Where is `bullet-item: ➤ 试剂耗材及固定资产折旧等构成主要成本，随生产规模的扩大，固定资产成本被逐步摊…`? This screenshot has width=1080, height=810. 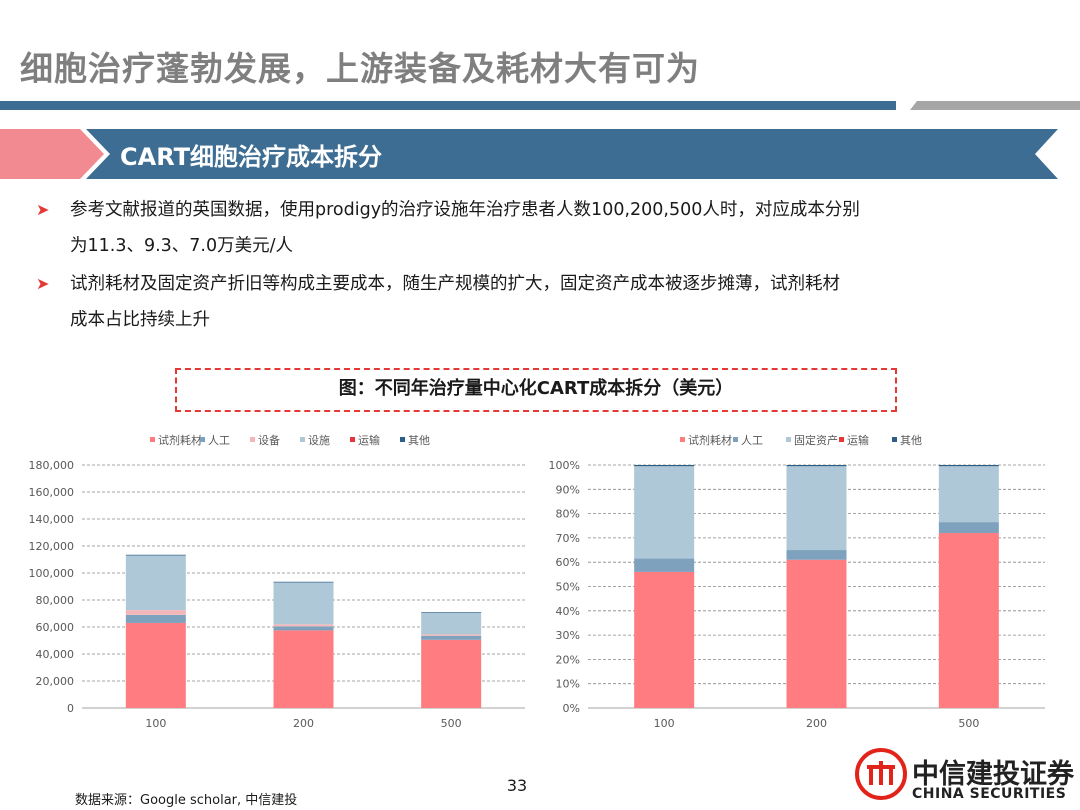
bullet-item: ➤ 试剂耗材及固定资产折旧等构成主要成本，随生产规模的扩大，固定资产成本被逐步摊… is located at coordinates (541, 302).